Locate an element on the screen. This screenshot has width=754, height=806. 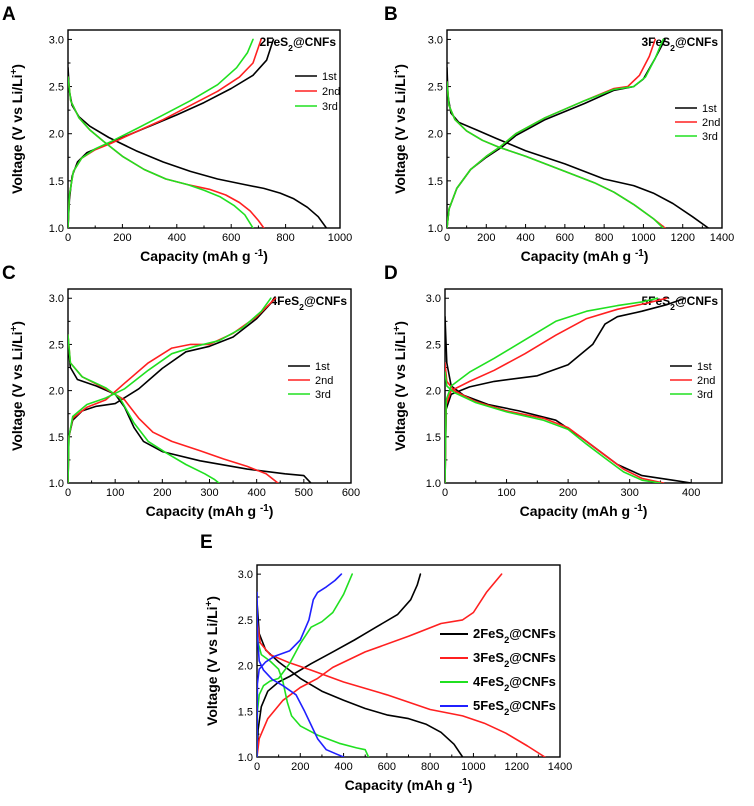
x-tick-label: 500 is located at coordinates (304, 493).